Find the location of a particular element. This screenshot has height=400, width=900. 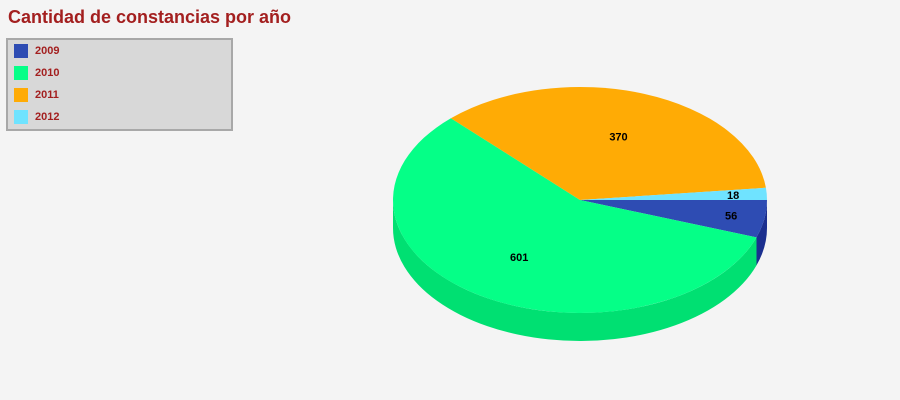

legend-swatch-2011 is located at coordinates (21, 95).